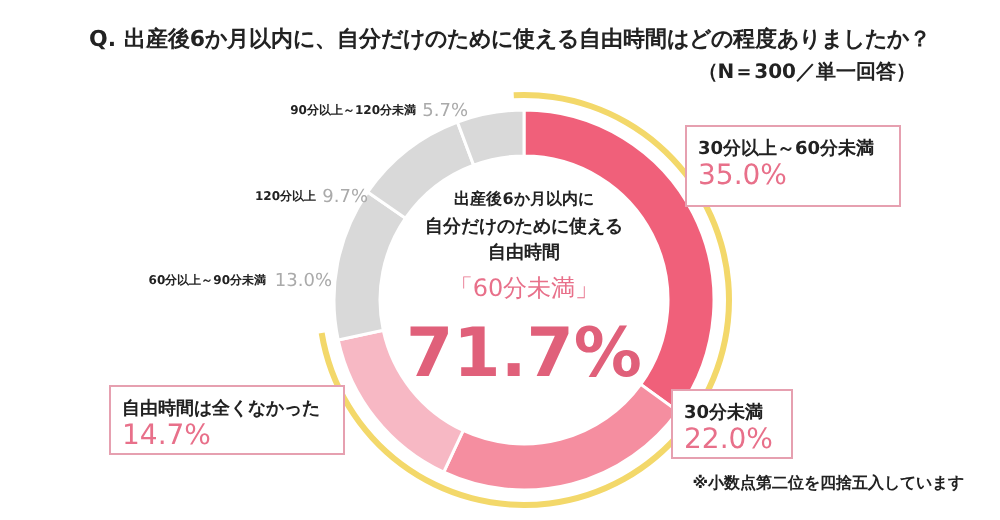 Image resolution: width=1000 pixels, height=520 pixels. I want to click on text: 自由時間, so click(524, 253).